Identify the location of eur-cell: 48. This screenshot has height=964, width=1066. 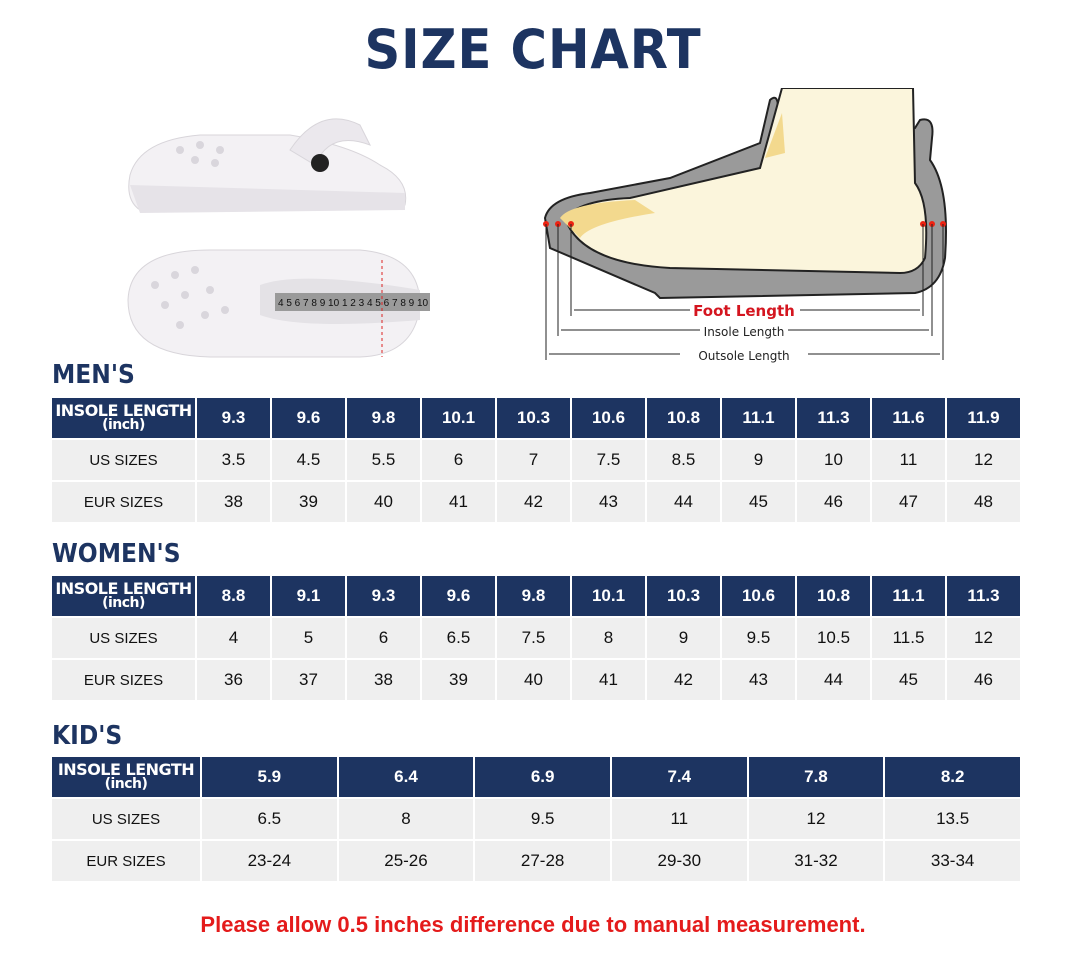
(983, 502).